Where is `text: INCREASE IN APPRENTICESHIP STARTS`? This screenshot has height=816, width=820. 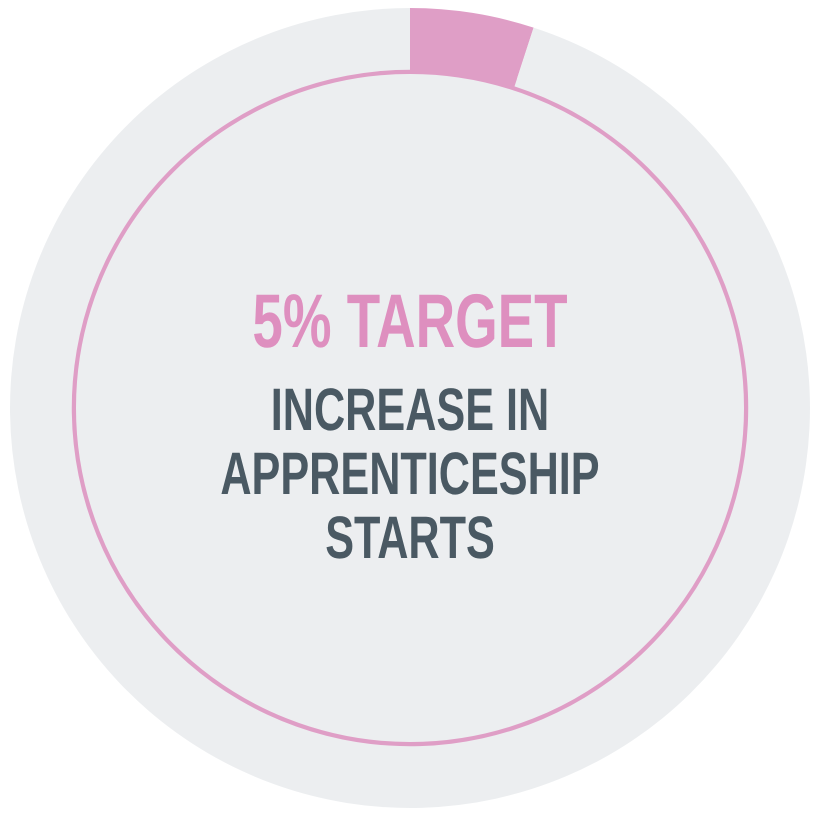 text: INCREASE IN APPRENTICESHIP STARTS is located at coordinates (410, 473).